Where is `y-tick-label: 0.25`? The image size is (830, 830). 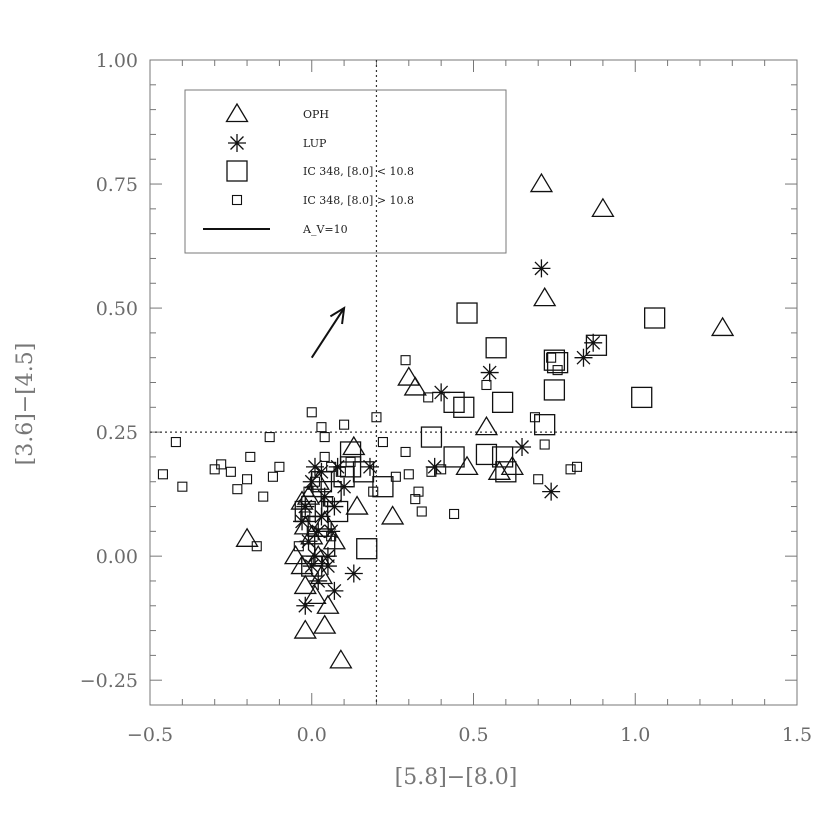
y-tick-label: 0.25 is located at coordinates (117, 433).